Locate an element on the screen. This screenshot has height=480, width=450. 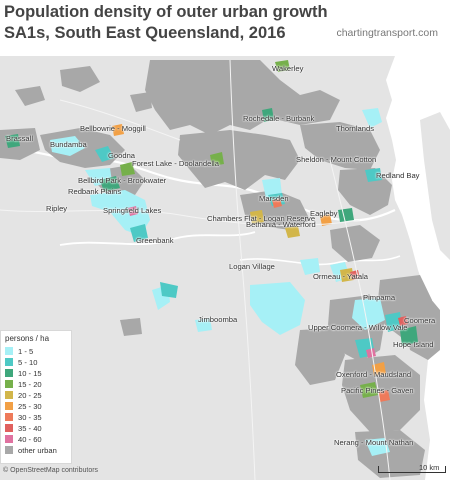
place-label: Greenbank is located at coordinates (155, 240).